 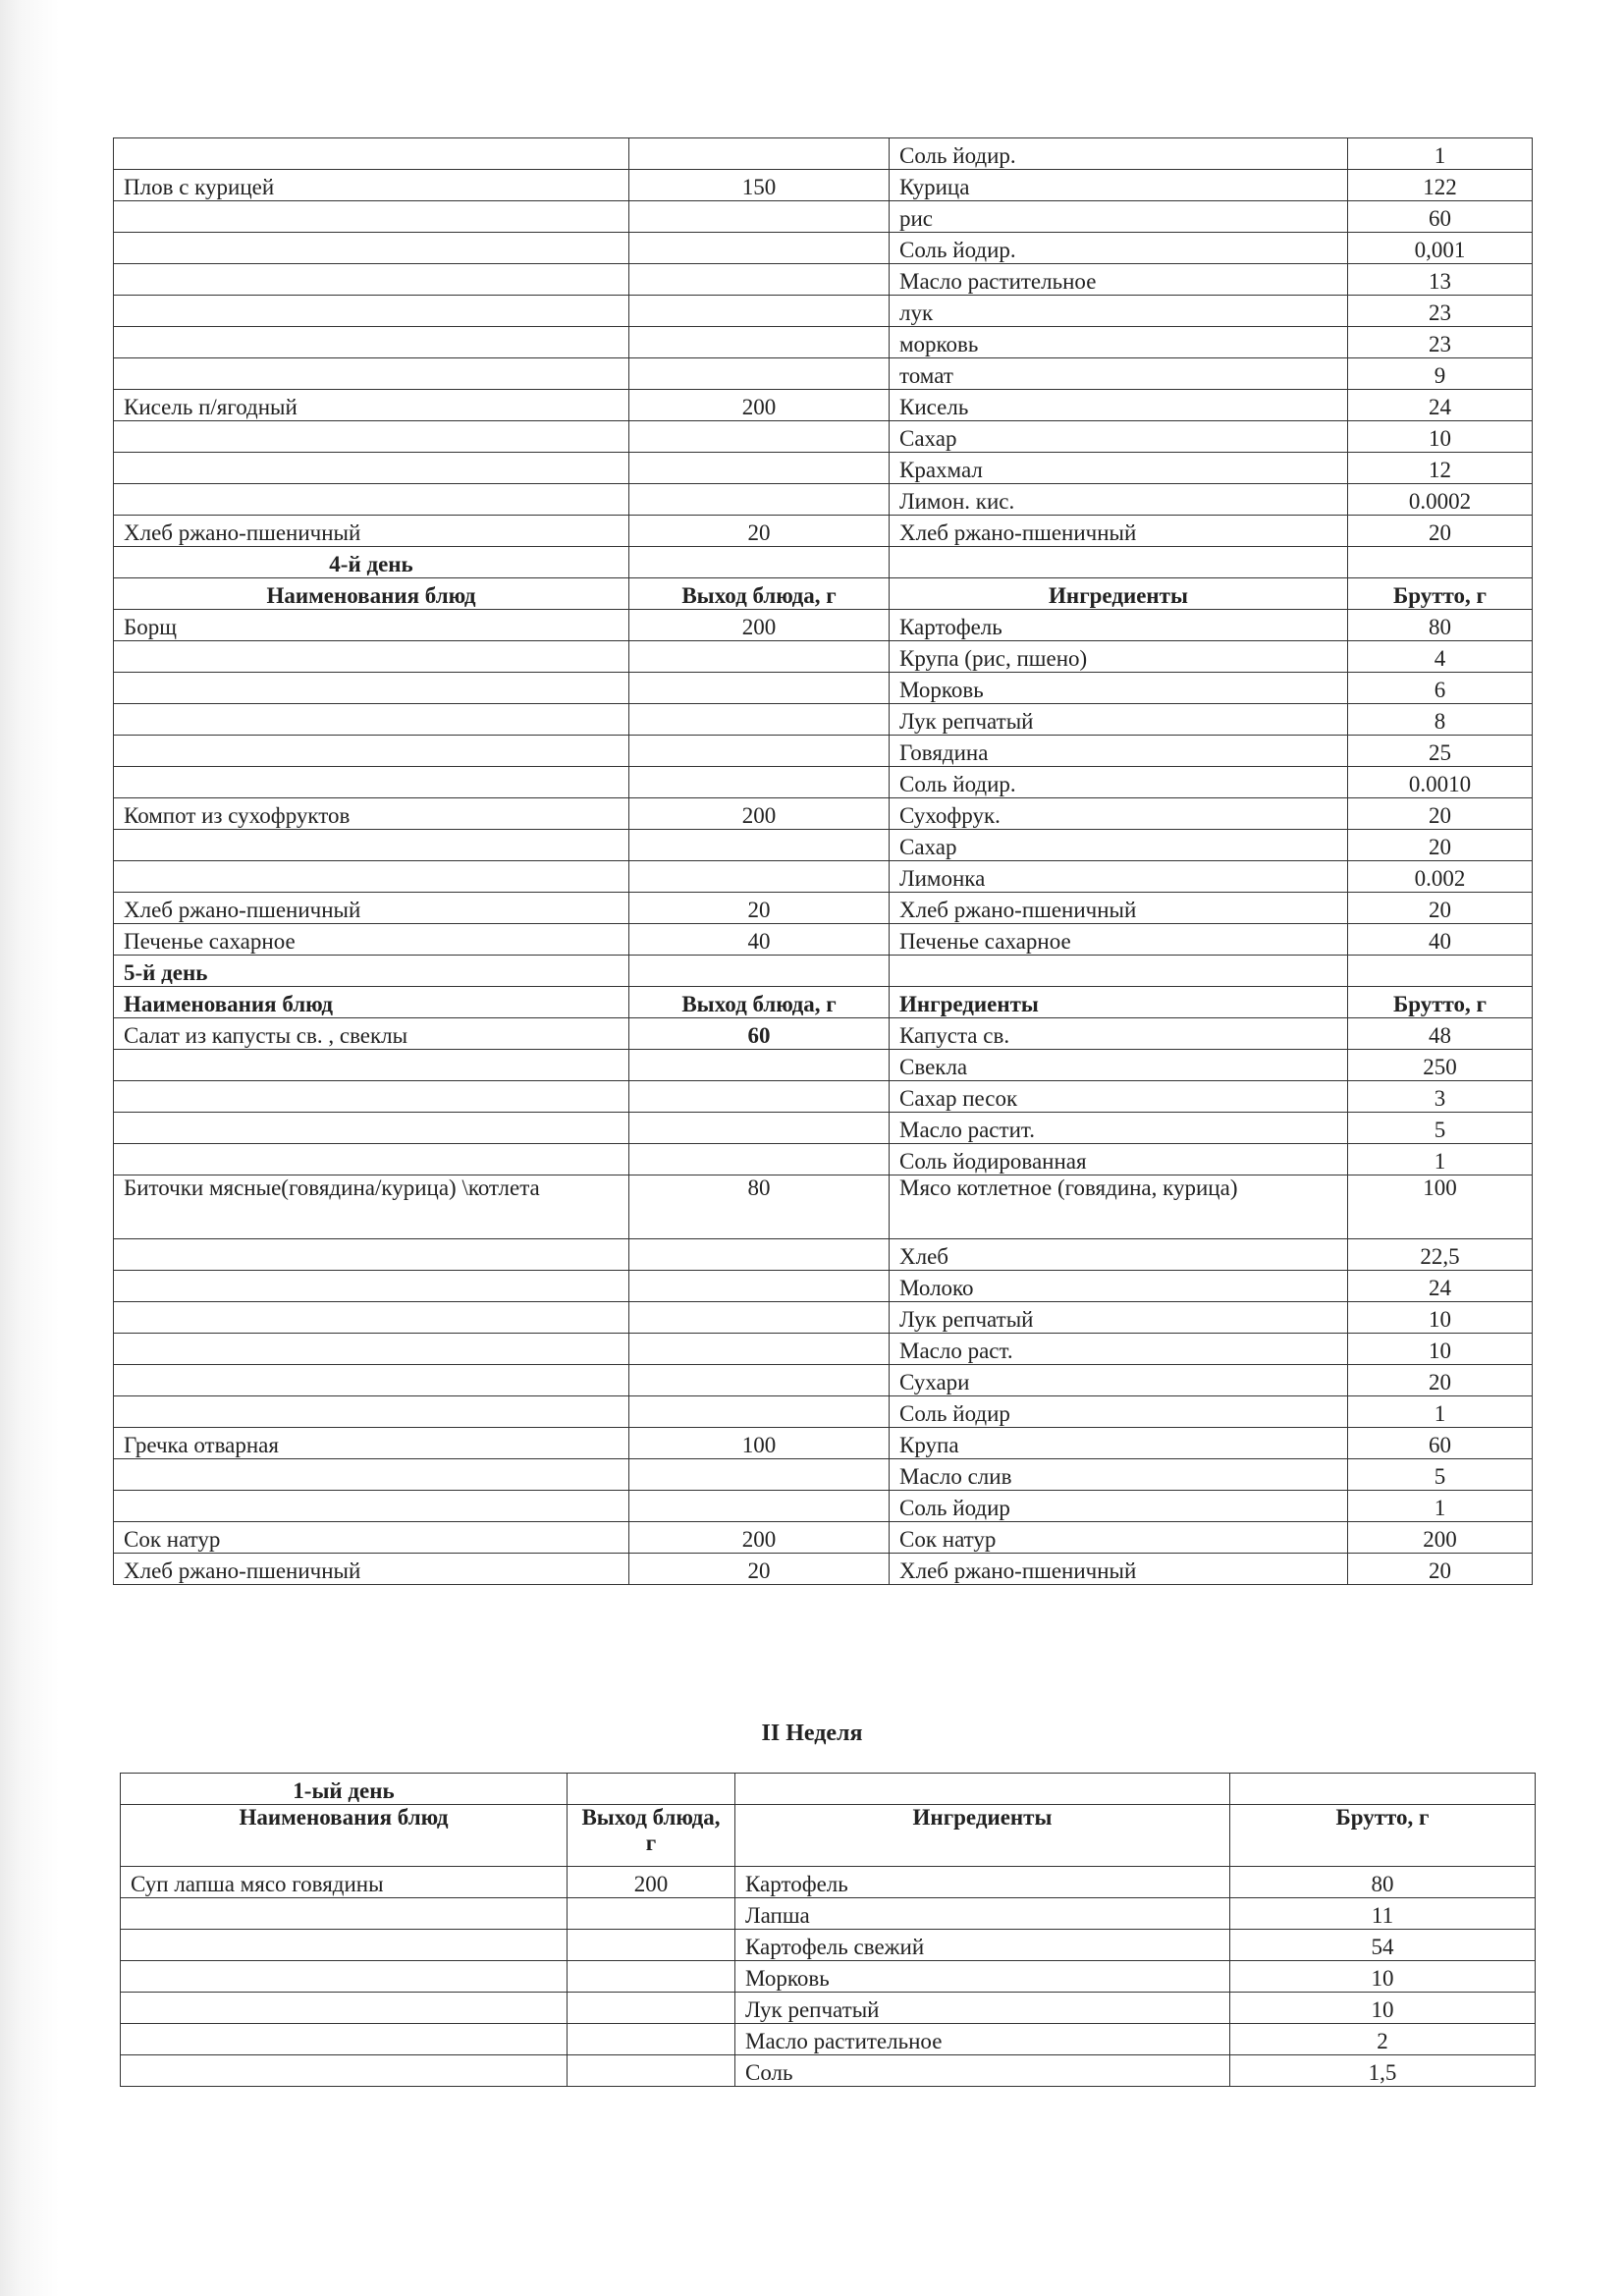 What do you see at coordinates (759, 1443) in the screenshot?
I see `dish-yield-cell: 100` at bounding box center [759, 1443].